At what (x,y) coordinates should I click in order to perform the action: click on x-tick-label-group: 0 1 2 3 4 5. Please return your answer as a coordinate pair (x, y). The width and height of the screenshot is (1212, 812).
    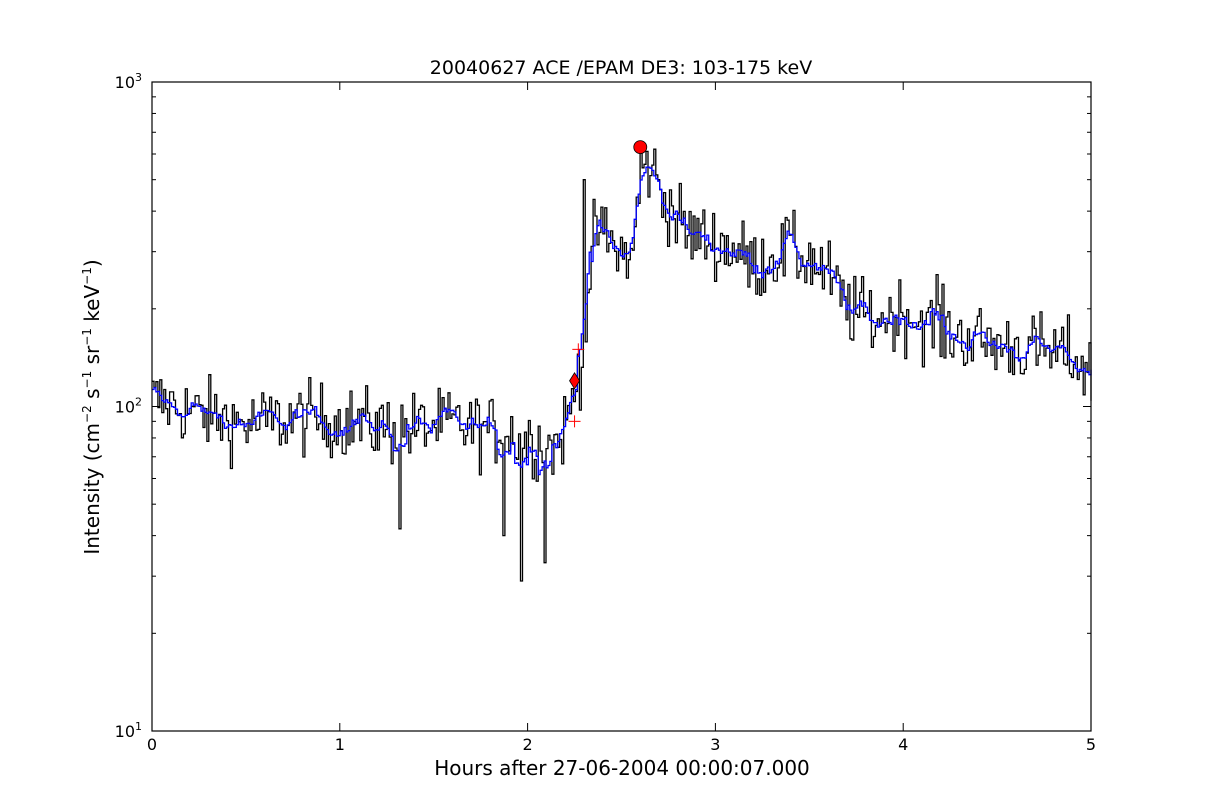
    Looking at the image, I should click on (621, 744).